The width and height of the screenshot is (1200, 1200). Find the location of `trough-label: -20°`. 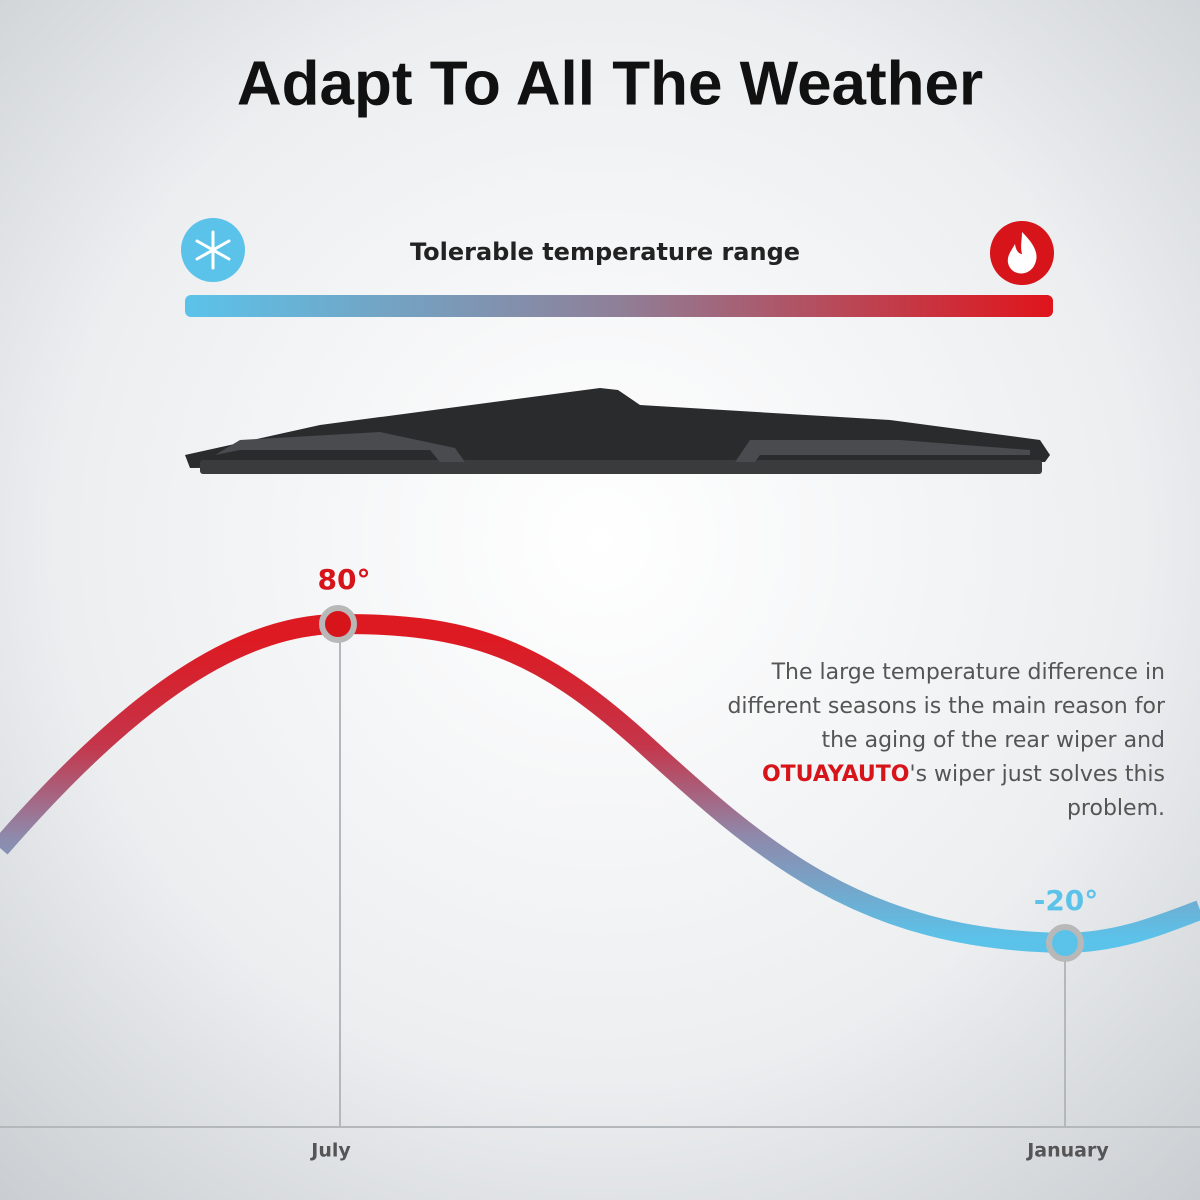

trough-label: -20° is located at coordinates (1066, 900).